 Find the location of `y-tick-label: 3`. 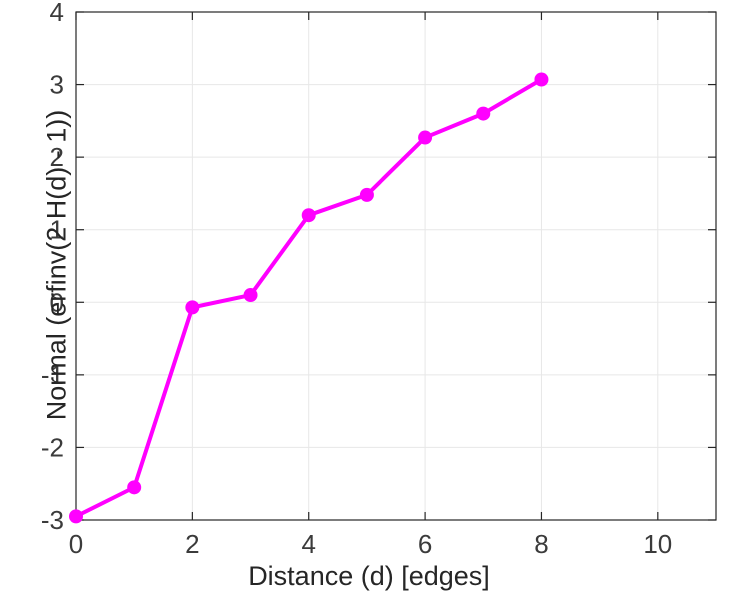

y-tick-label: 3 is located at coordinates (57, 85).